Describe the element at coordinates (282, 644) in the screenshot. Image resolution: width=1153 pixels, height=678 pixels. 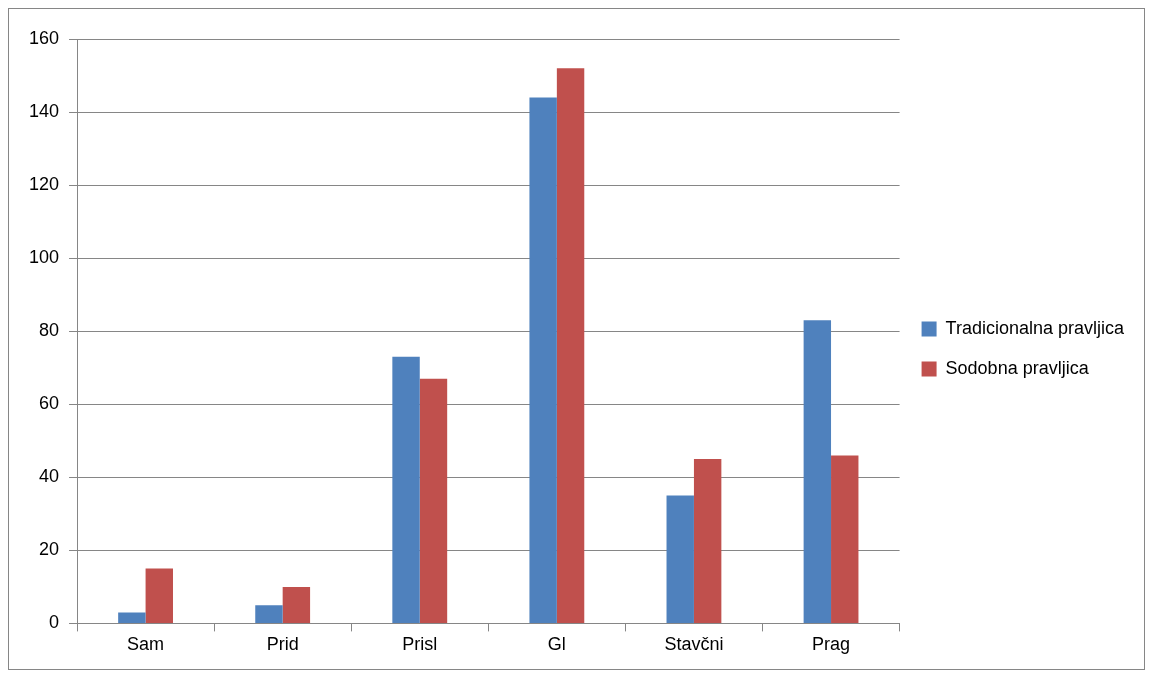
I see `x-tick-label: Prid` at that location.